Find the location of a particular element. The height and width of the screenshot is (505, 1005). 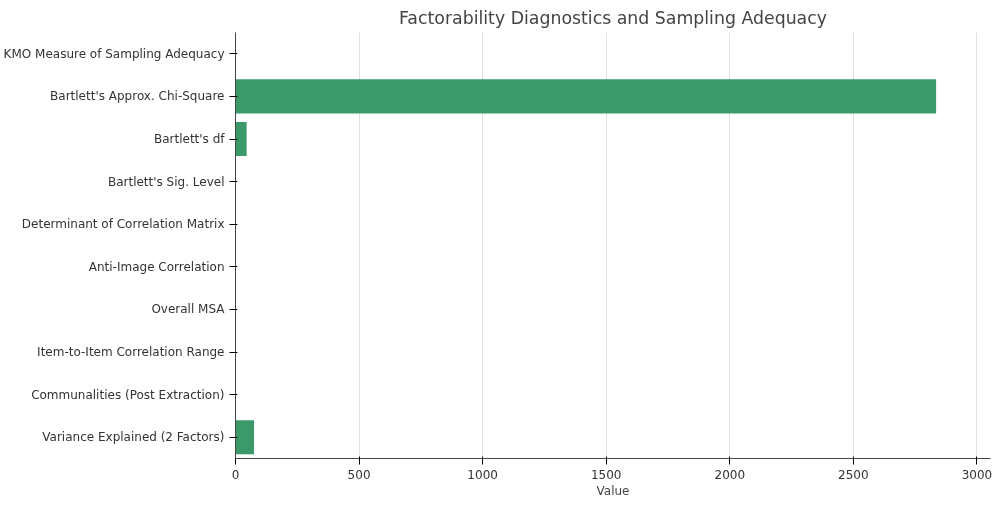

chart-title: Factorability Diagnostics and Sampling Adequacy is located at coordinates (613, 17).